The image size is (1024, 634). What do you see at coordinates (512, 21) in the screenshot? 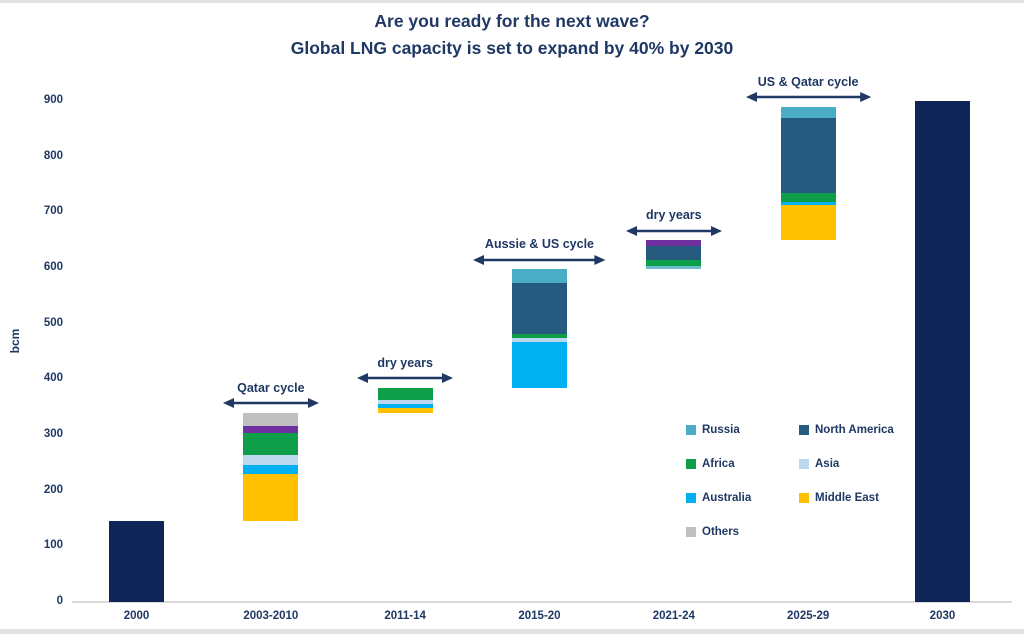
I see `chart-title-line1: Are you ready for the next wave?` at bounding box center [512, 21].